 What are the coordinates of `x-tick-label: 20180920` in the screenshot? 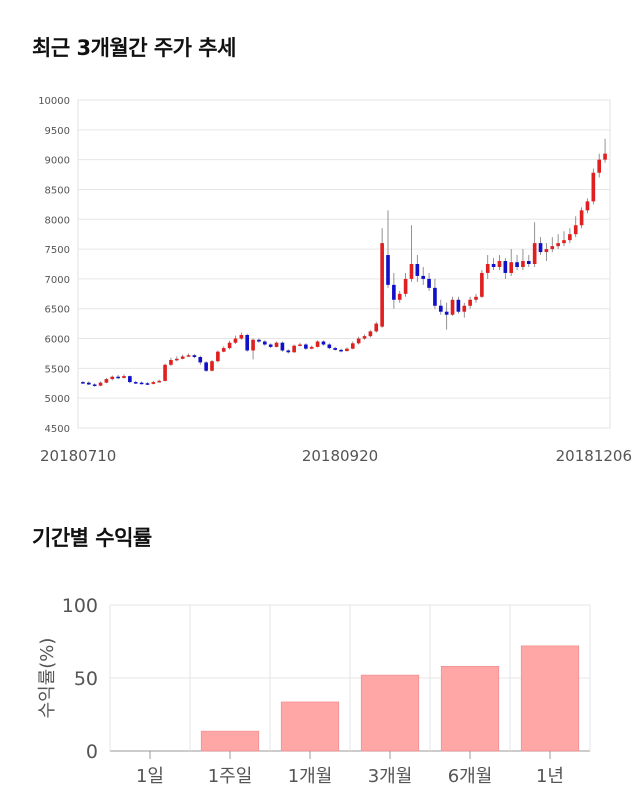 It's located at (340, 456).